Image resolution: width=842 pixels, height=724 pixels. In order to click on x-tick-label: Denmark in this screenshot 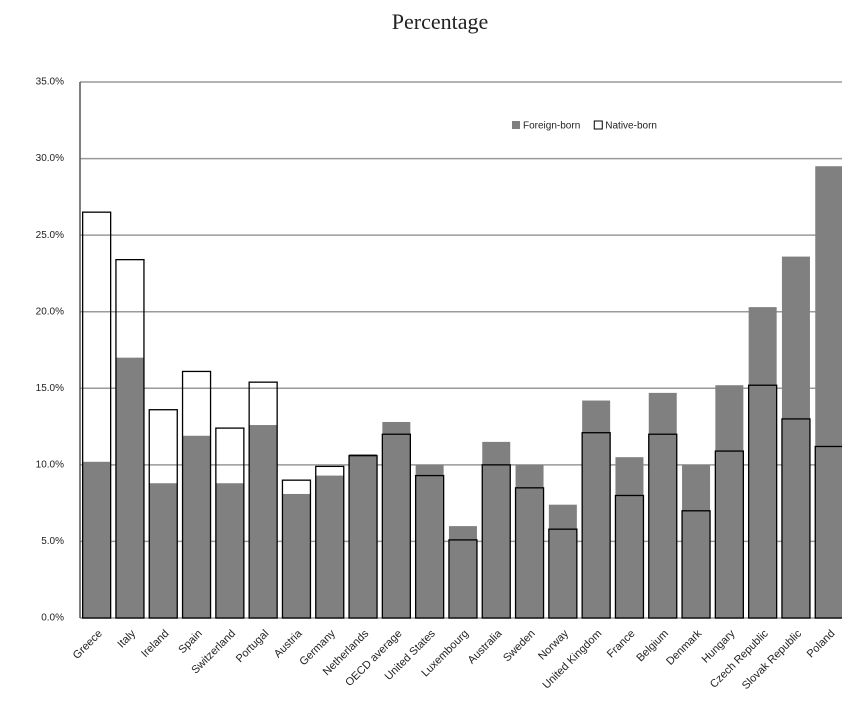, I will do `click(684, 647)`.